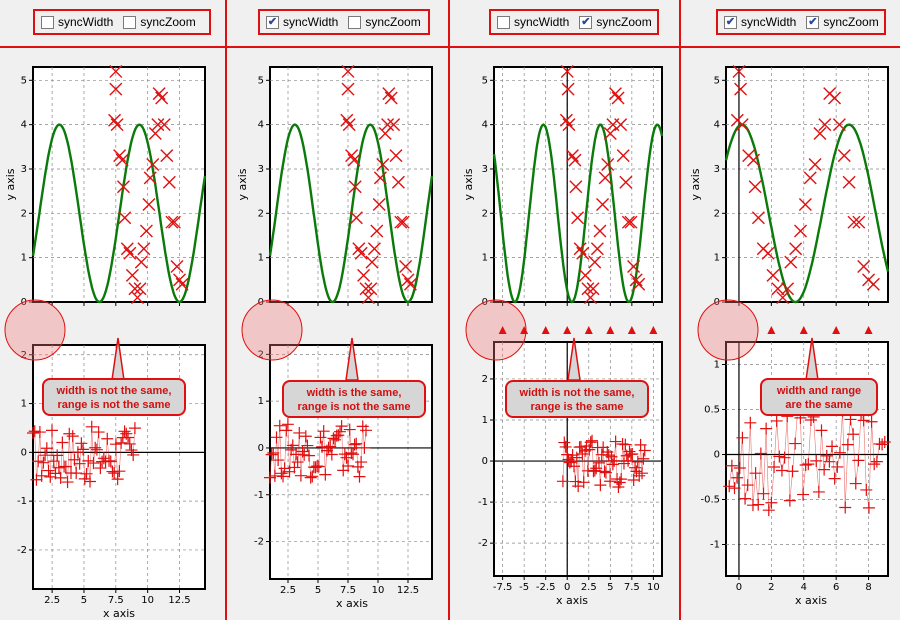 Image resolution: width=900 pixels, height=620 pixels. What do you see at coordinates (261, 448) in the screenshot?
I see `y-tick-label: 0` at bounding box center [261, 448].